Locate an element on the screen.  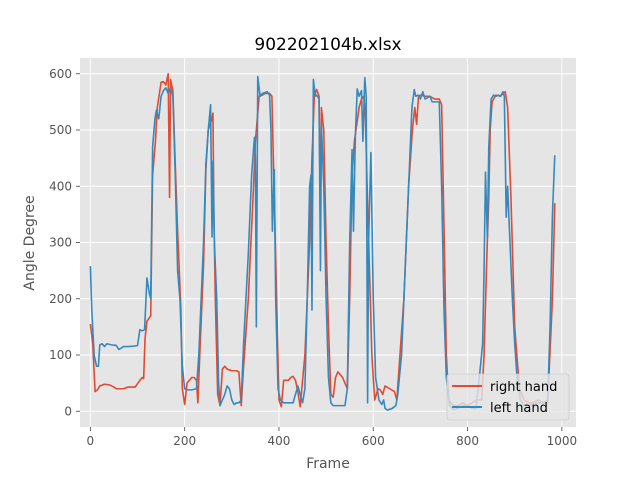
x-tick-label: 800 is located at coordinates (467, 441).